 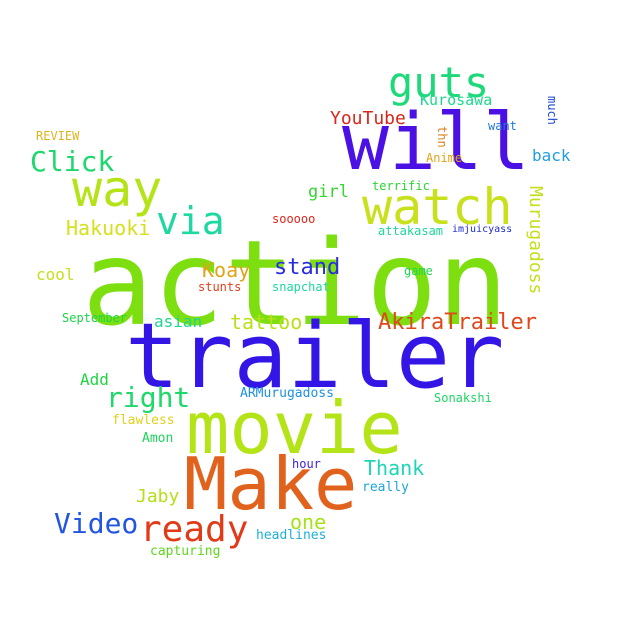 What do you see at coordinates (148, 397) in the screenshot?
I see `word-right: right` at bounding box center [148, 397].